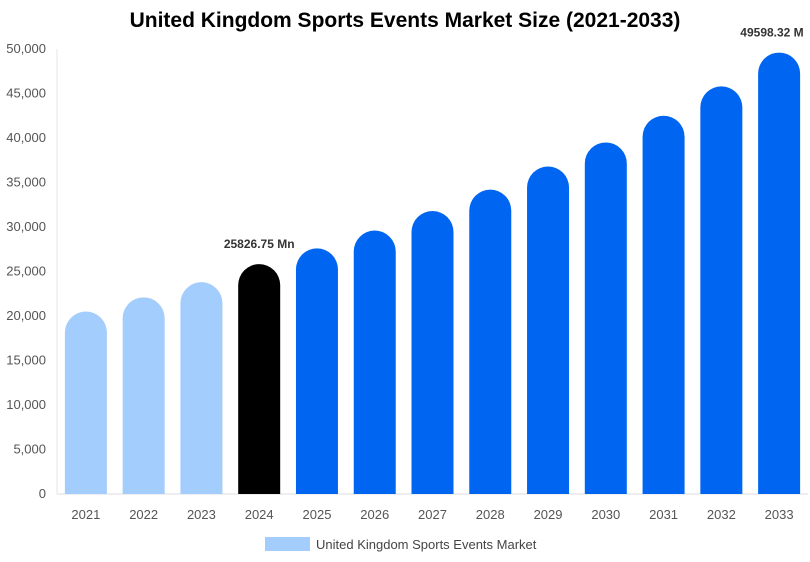 This screenshot has height=562, width=810. What do you see at coordinates (771, 33) in the screenshot?
I see `data-label: 49598.32 M` at bounding box center [771, 33].